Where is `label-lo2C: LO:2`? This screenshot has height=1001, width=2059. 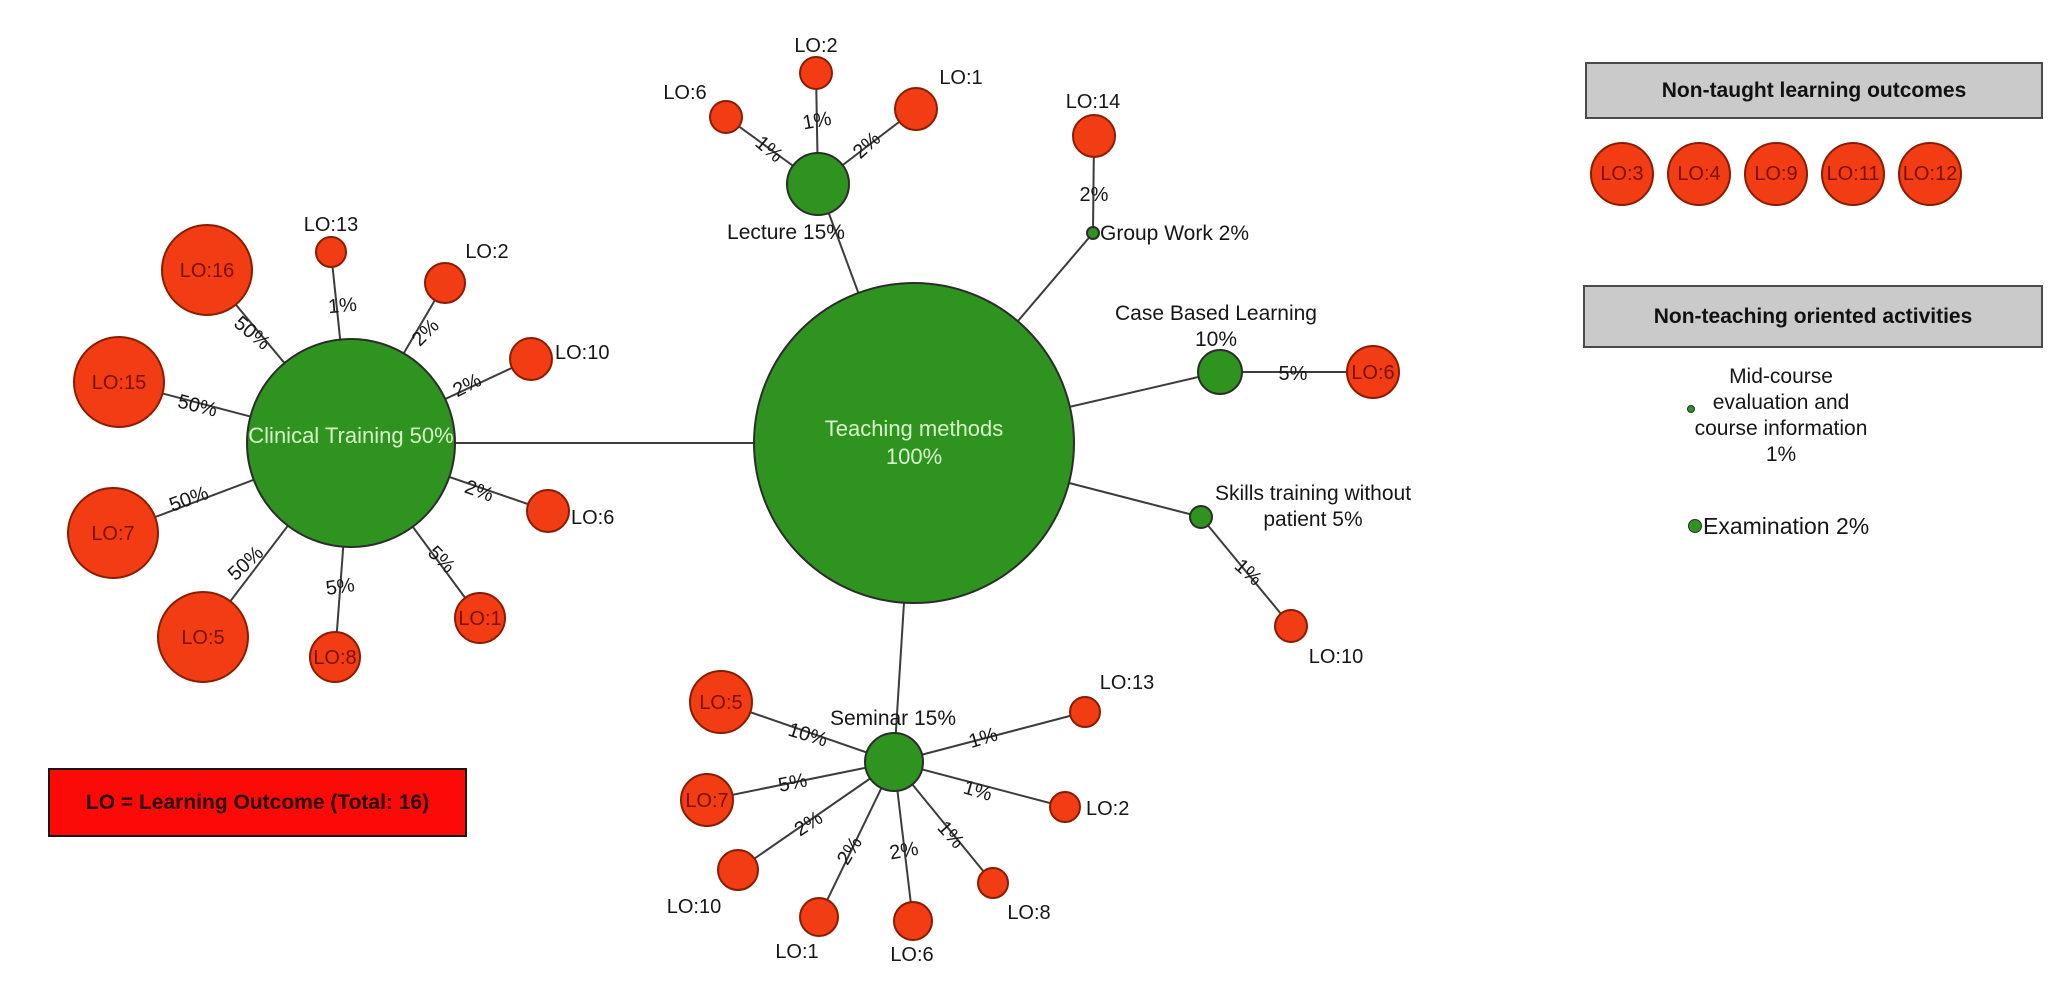
label-lo2C: LO:2 is located at coordinates (486, 252).